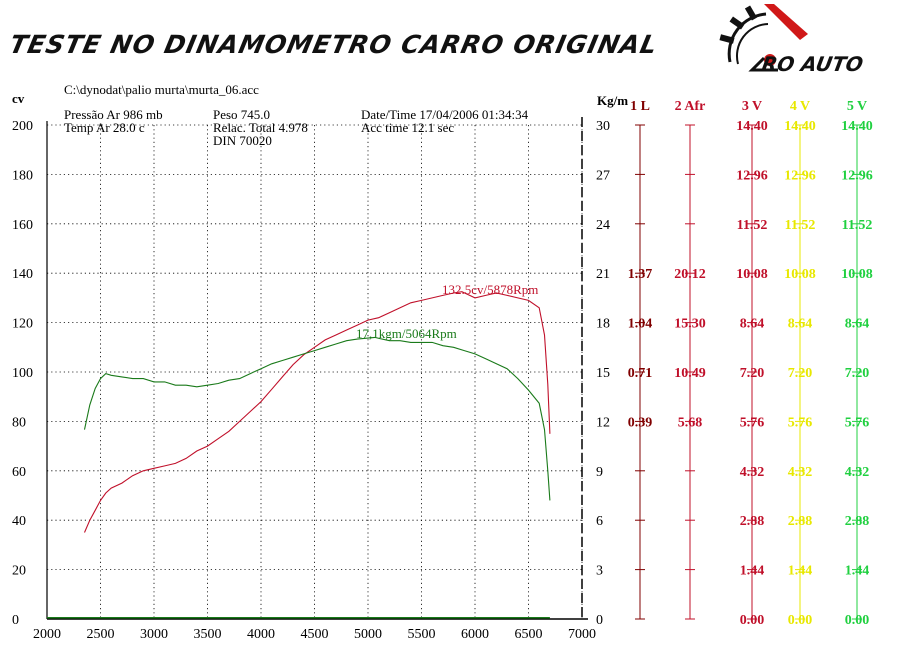 This screenshot has width=900, height=666. Describe the element at coordinates (22, 324) in the screenshot. I see `left-tick-label: 120` at that location.